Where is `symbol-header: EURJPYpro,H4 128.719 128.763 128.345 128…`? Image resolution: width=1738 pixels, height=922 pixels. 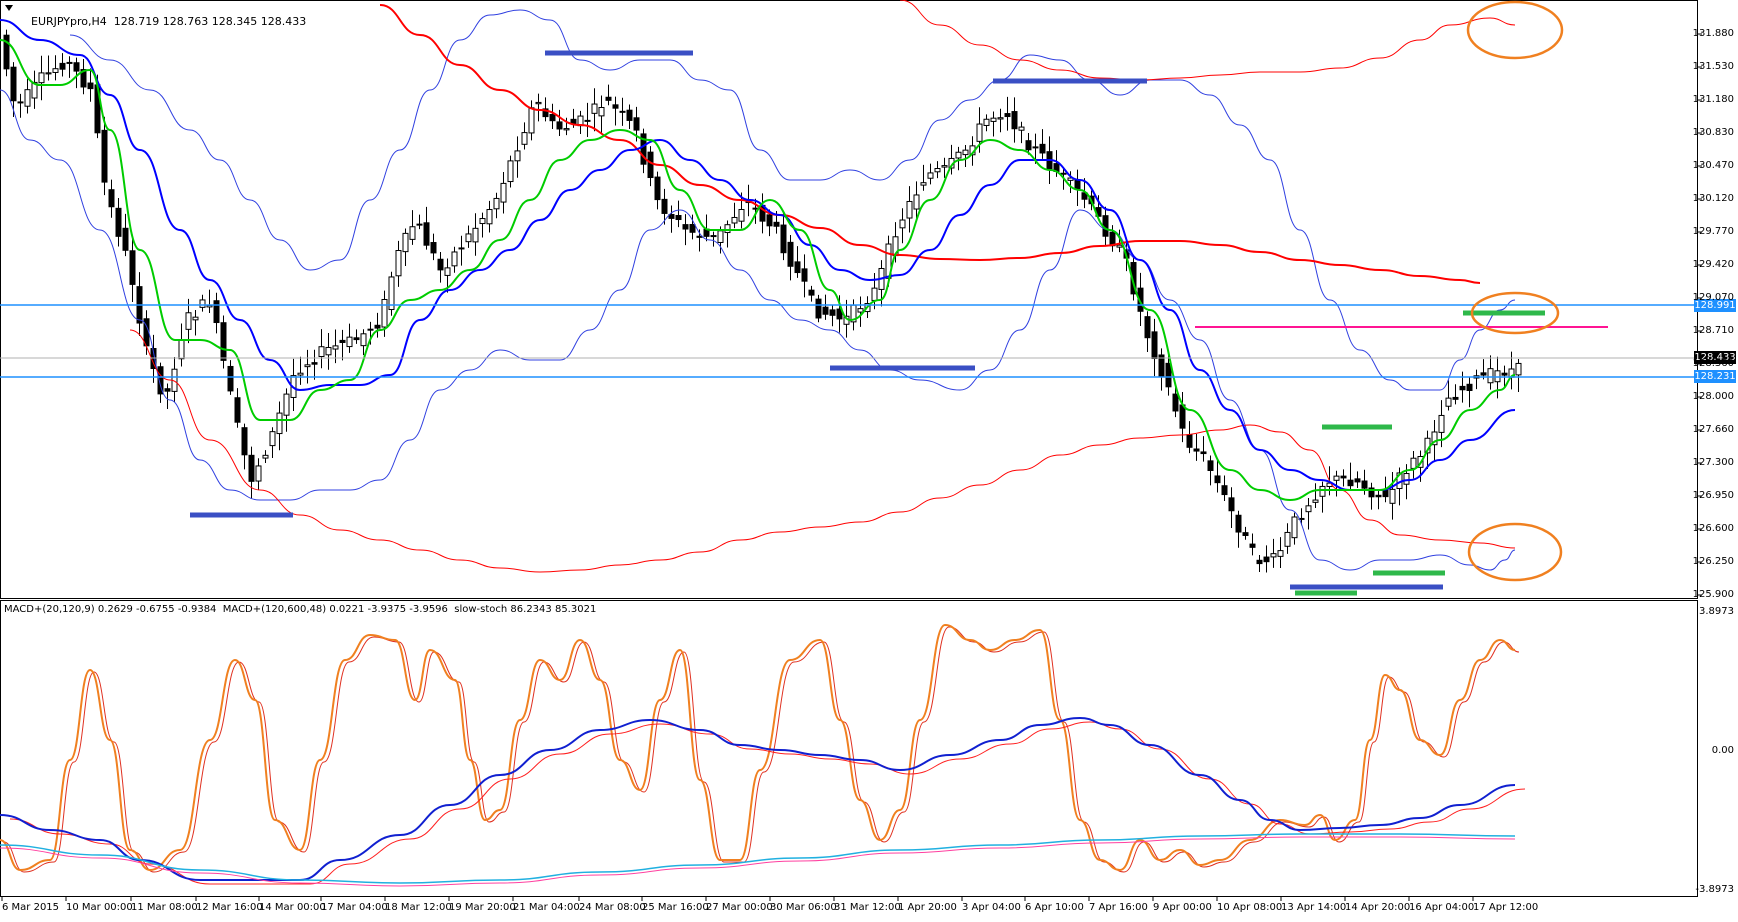
symbol-header: EURJPYpro,H4 128.719 128.763 128.345 128… is located at coordinates (169, 21).